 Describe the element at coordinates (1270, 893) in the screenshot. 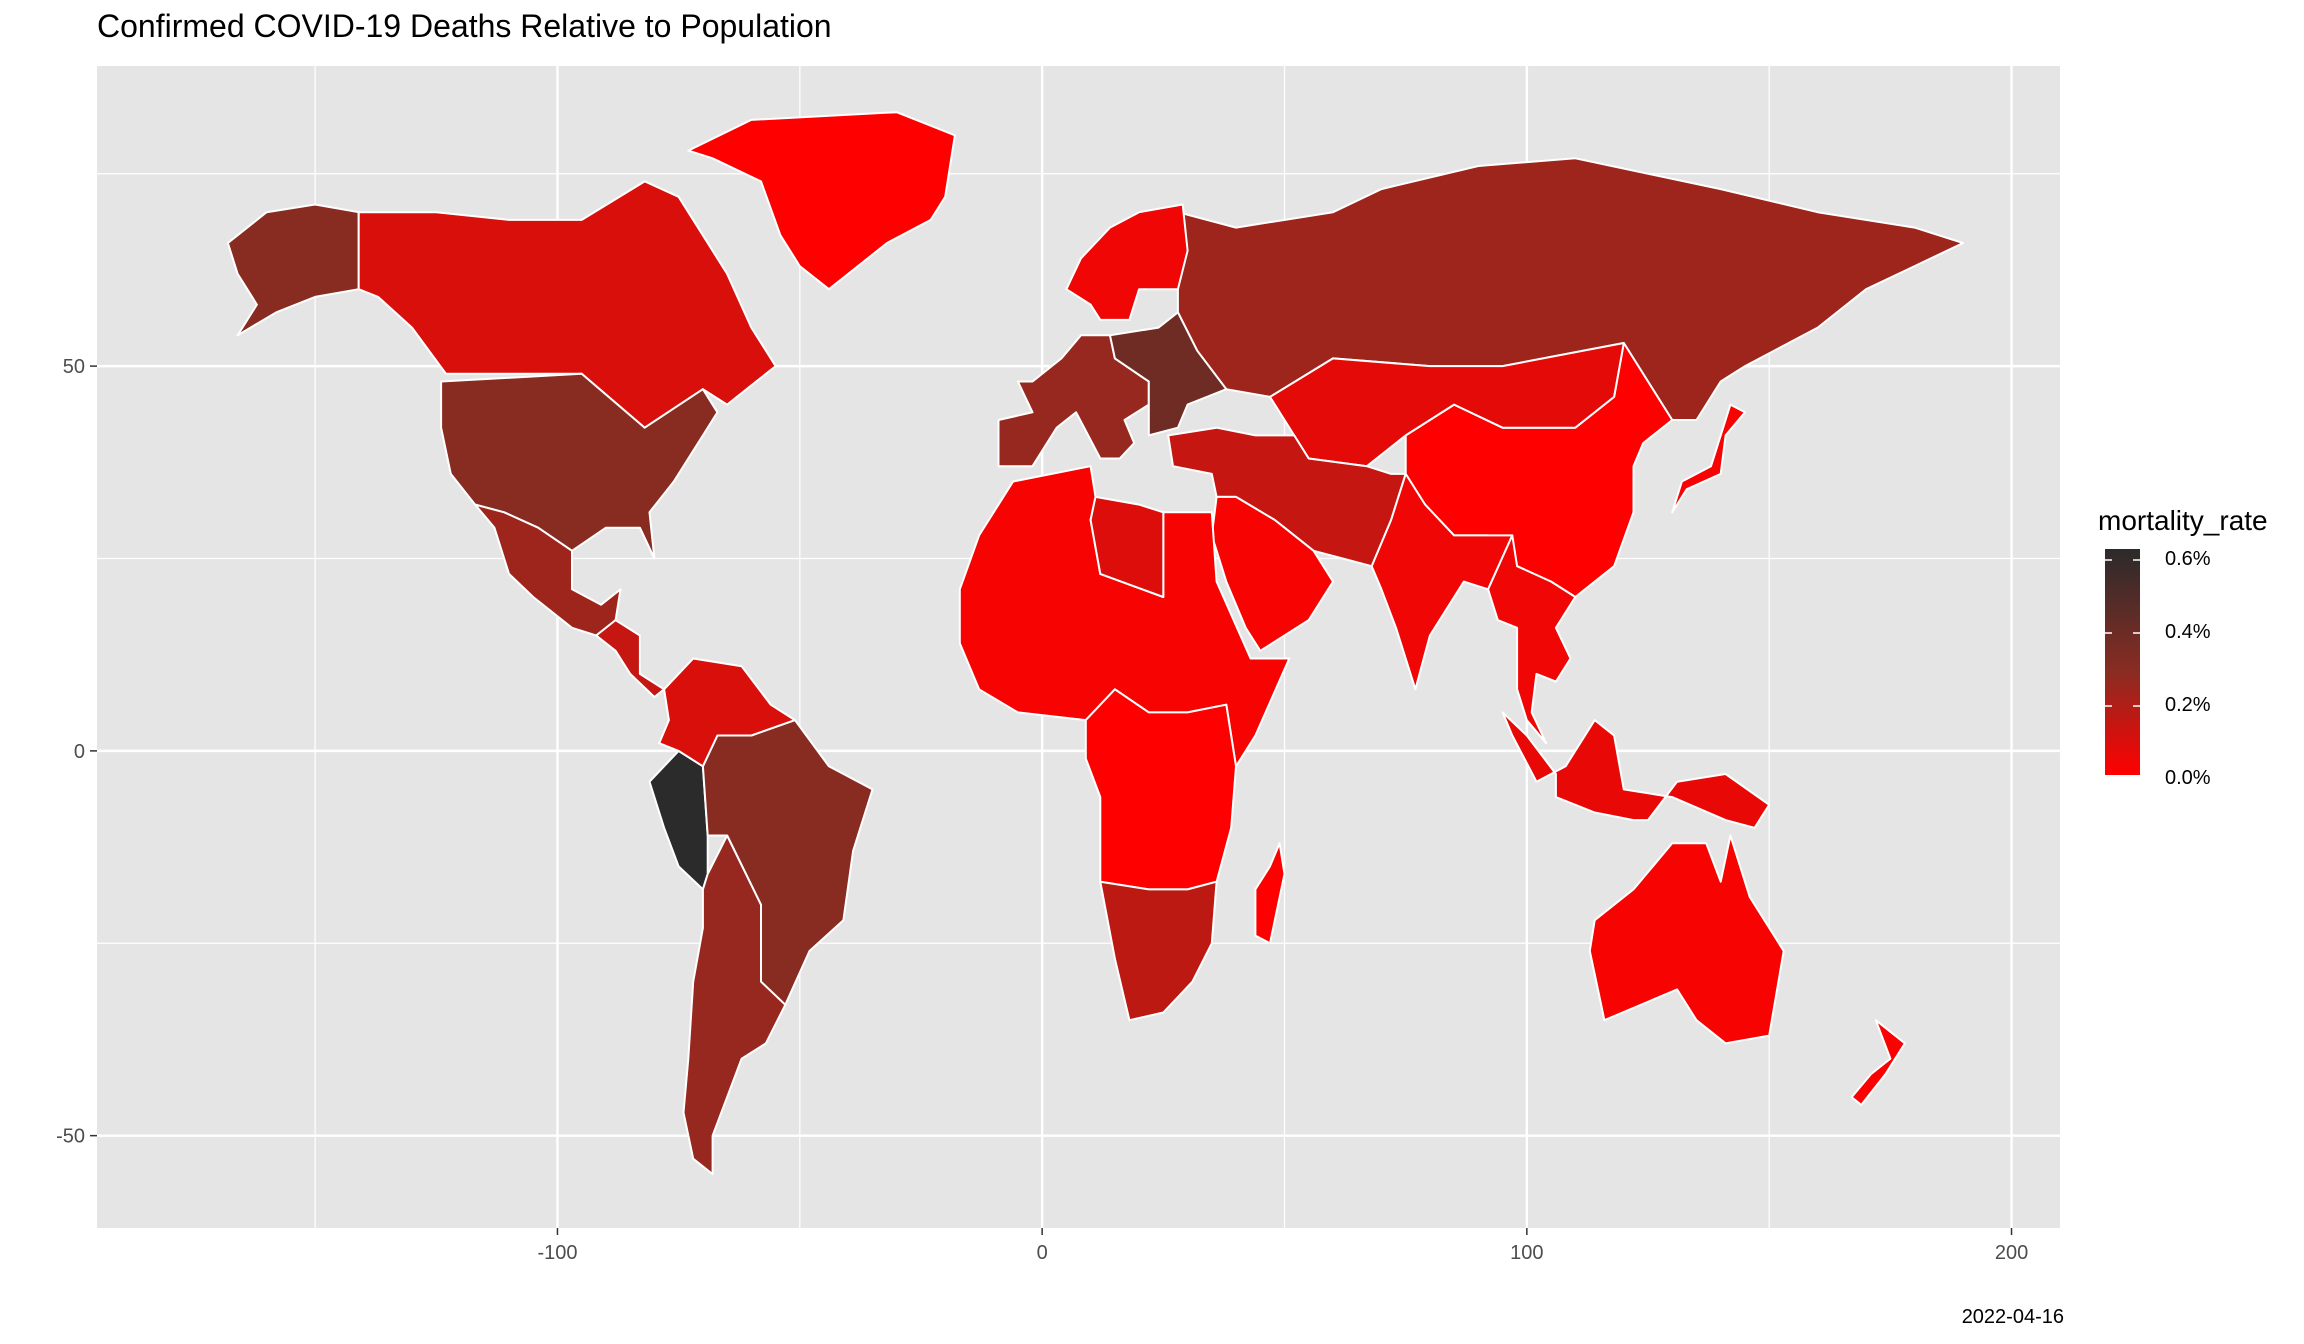

I see `region-madagascar` at that location.